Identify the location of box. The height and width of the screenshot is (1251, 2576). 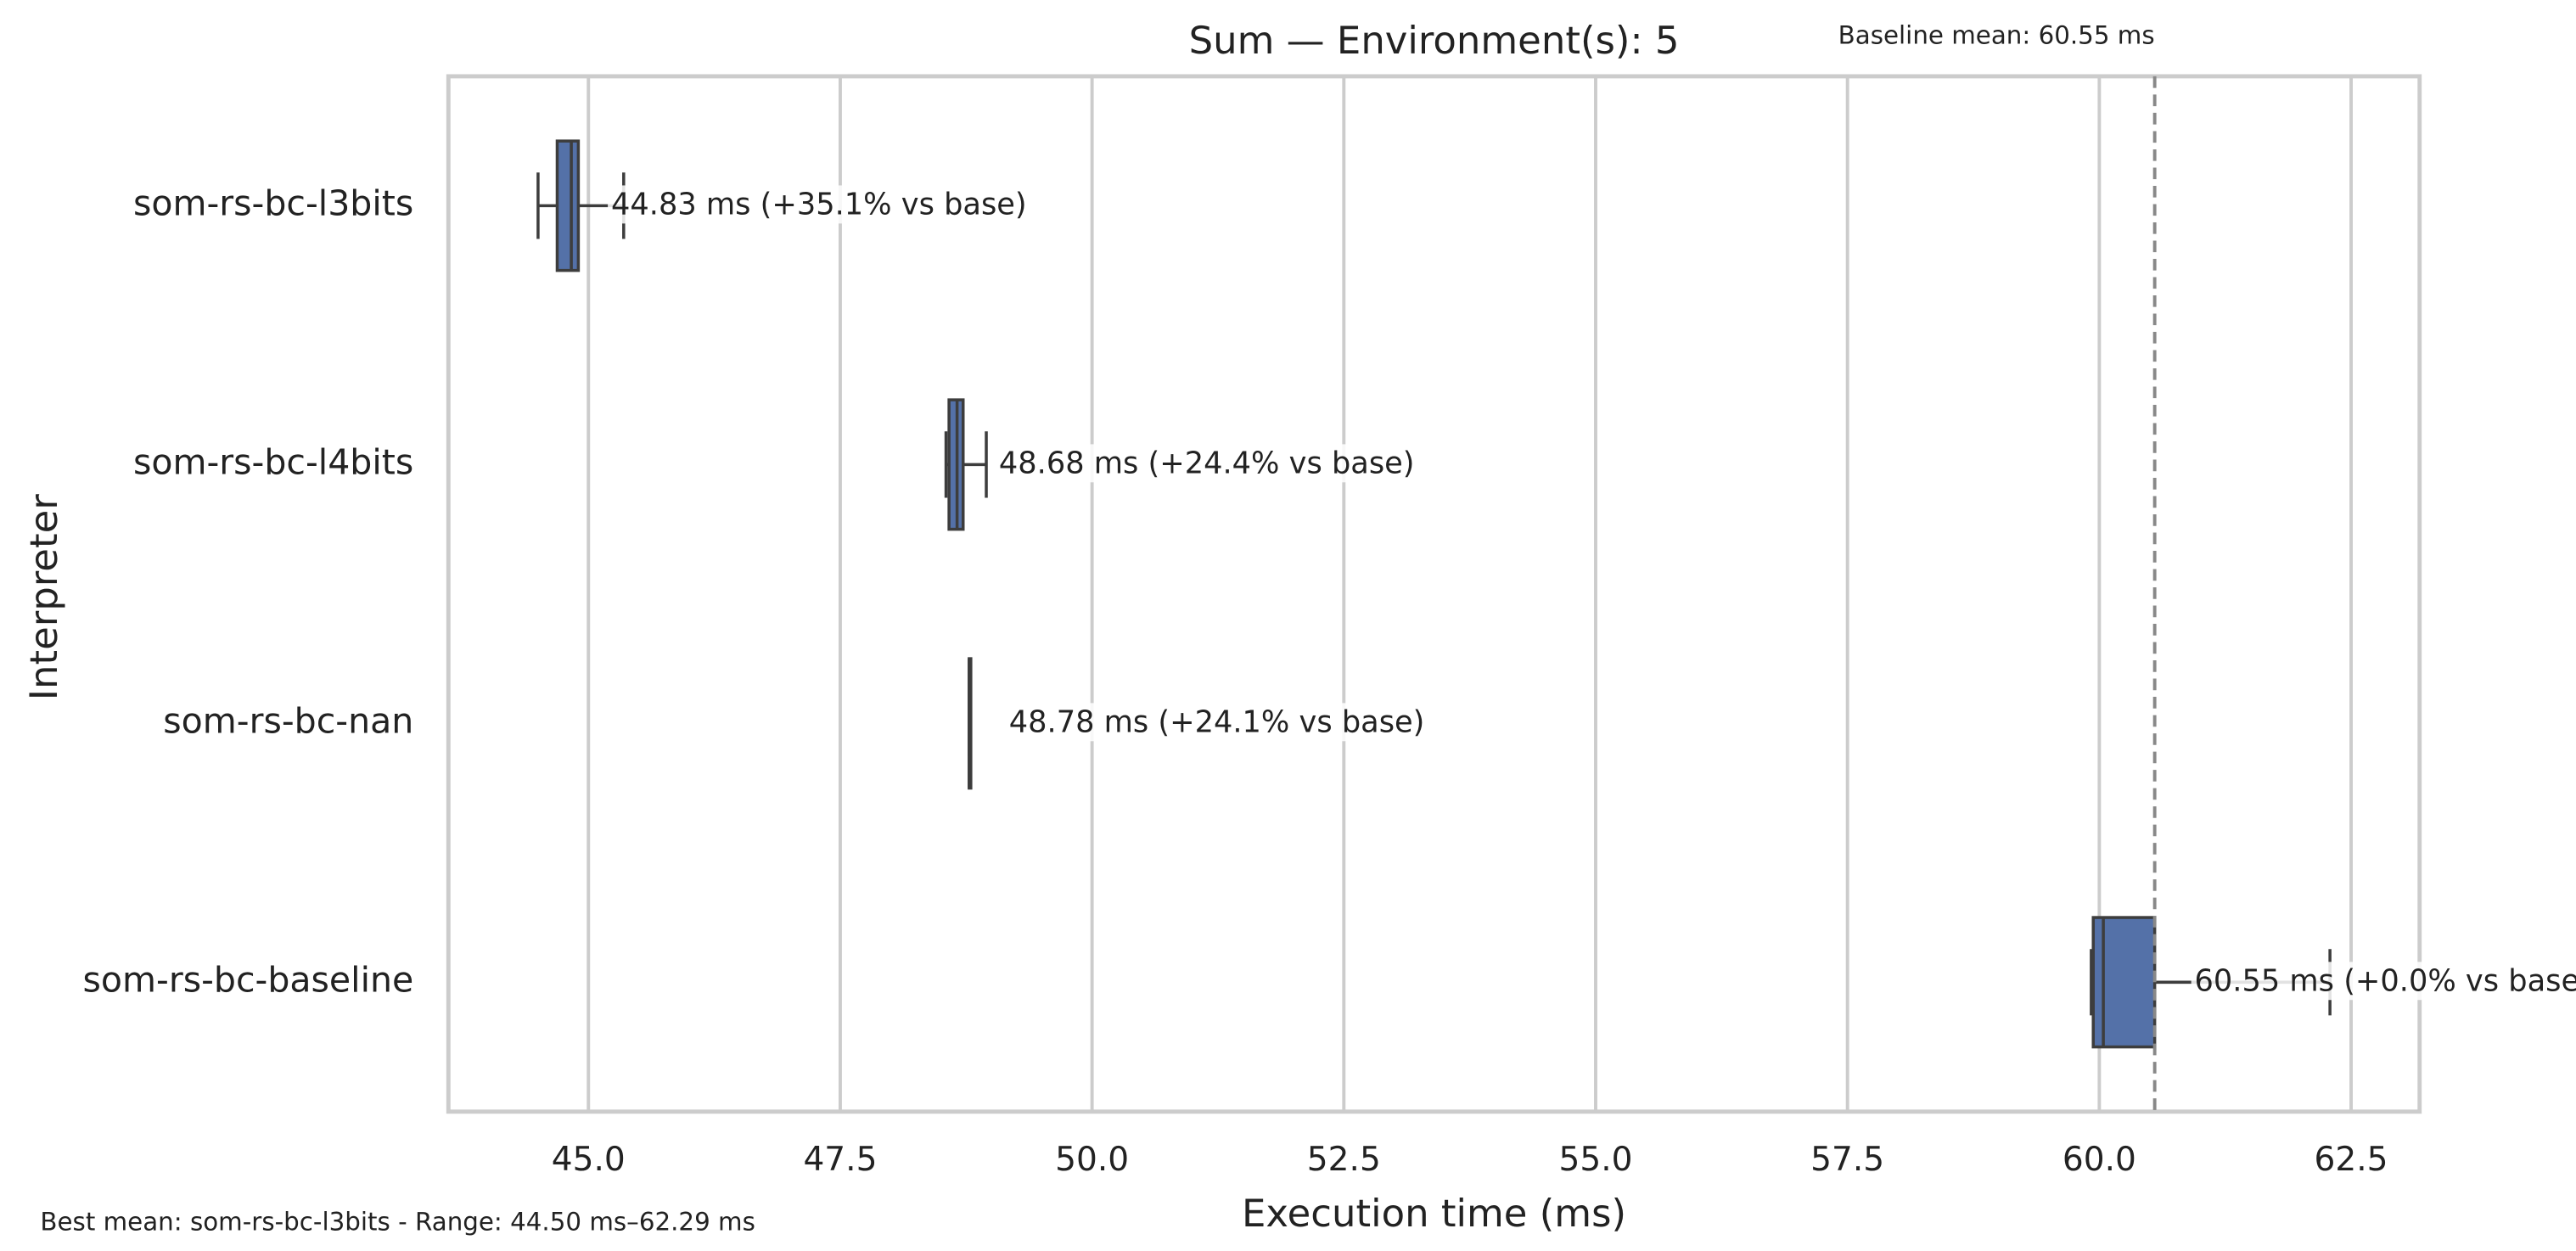
(568, 206).